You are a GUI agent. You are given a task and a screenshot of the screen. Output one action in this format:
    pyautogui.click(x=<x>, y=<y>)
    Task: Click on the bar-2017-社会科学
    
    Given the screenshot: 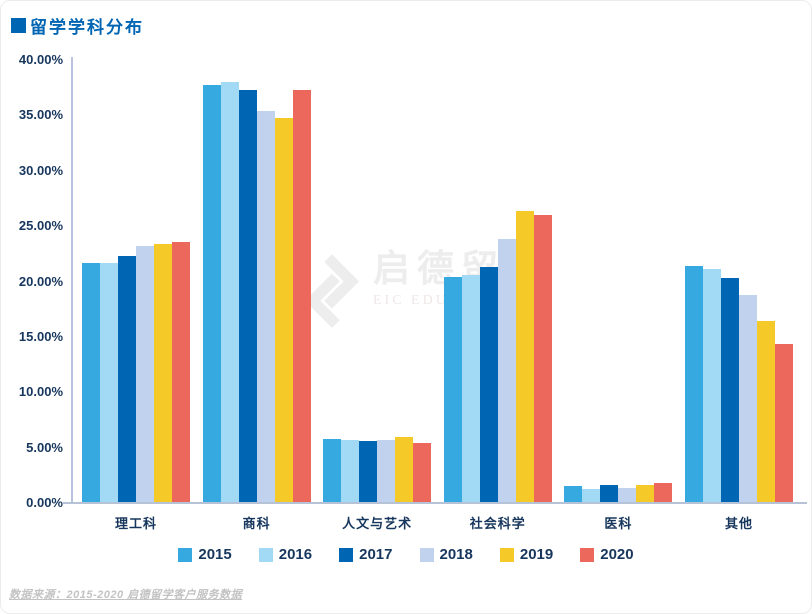 What is the action you would take?
    pyautogui.click(x=488, y=385)
    